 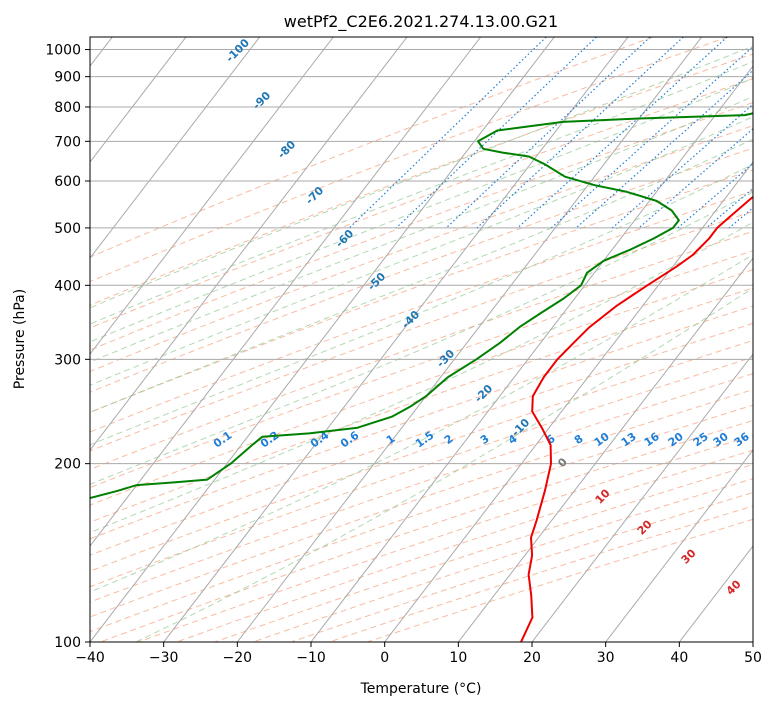 What do you see at coordinates (67, 643) in the screenshot?
I see `y-tick-label: 100` at bounding box center [67, 643].